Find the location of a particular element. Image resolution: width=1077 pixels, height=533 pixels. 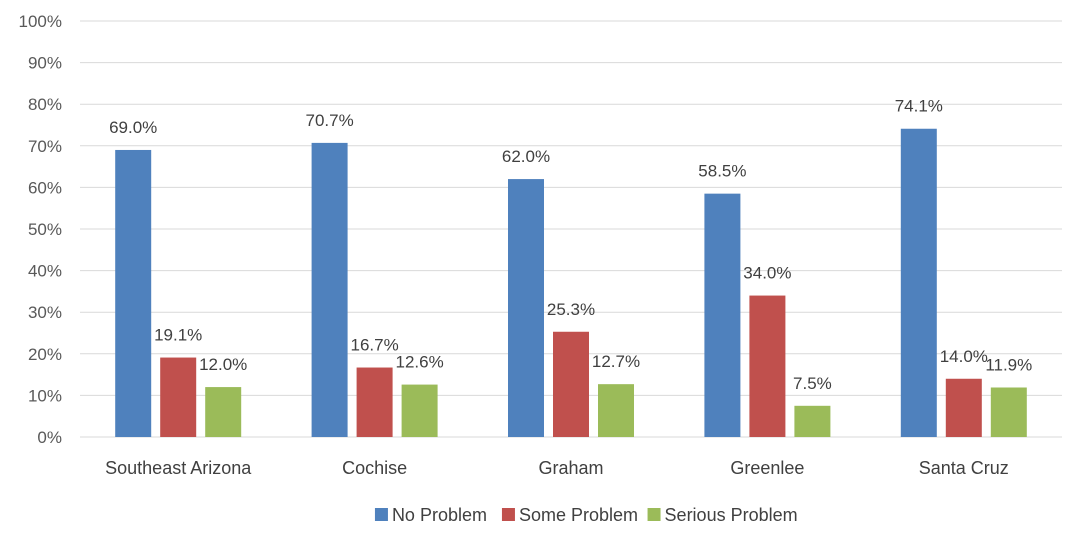

data-label: 25.3% is located at coordinates (571, 309).